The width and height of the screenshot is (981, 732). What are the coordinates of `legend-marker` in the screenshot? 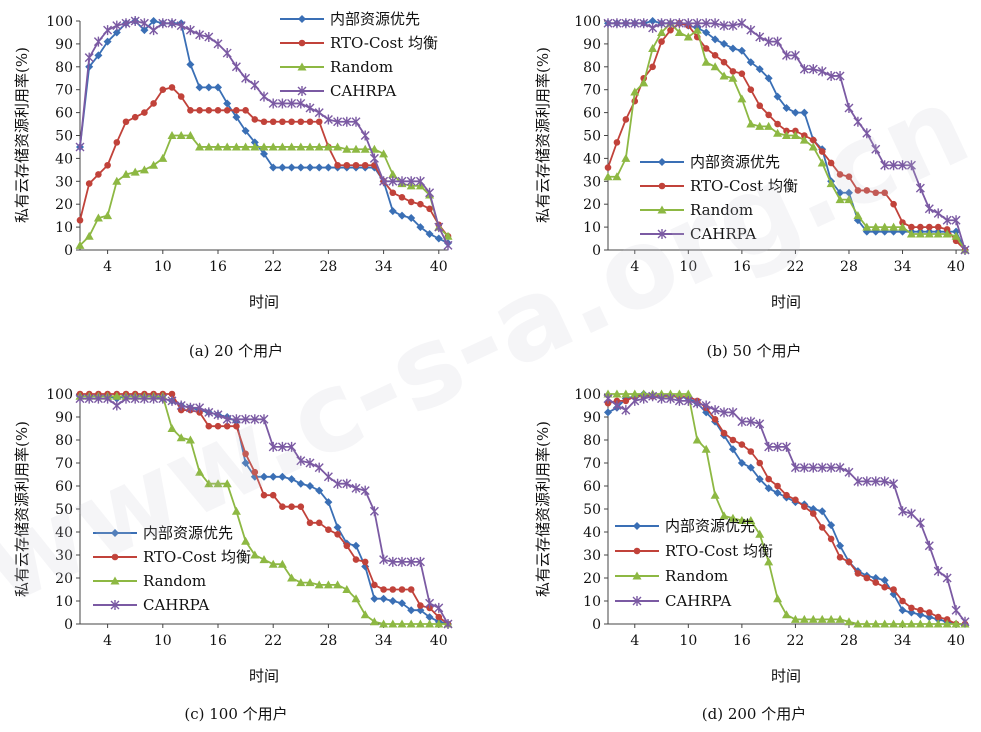 It's located at (662, 209).